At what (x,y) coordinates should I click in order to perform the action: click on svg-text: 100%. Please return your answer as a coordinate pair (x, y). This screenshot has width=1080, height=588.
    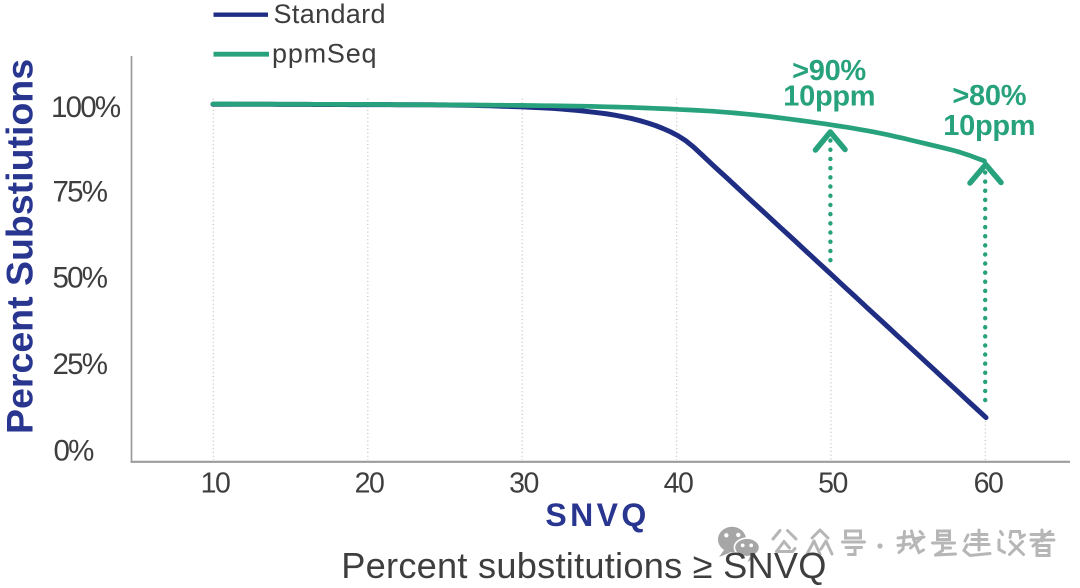
    Looking at the image, I should click on (86, 107).